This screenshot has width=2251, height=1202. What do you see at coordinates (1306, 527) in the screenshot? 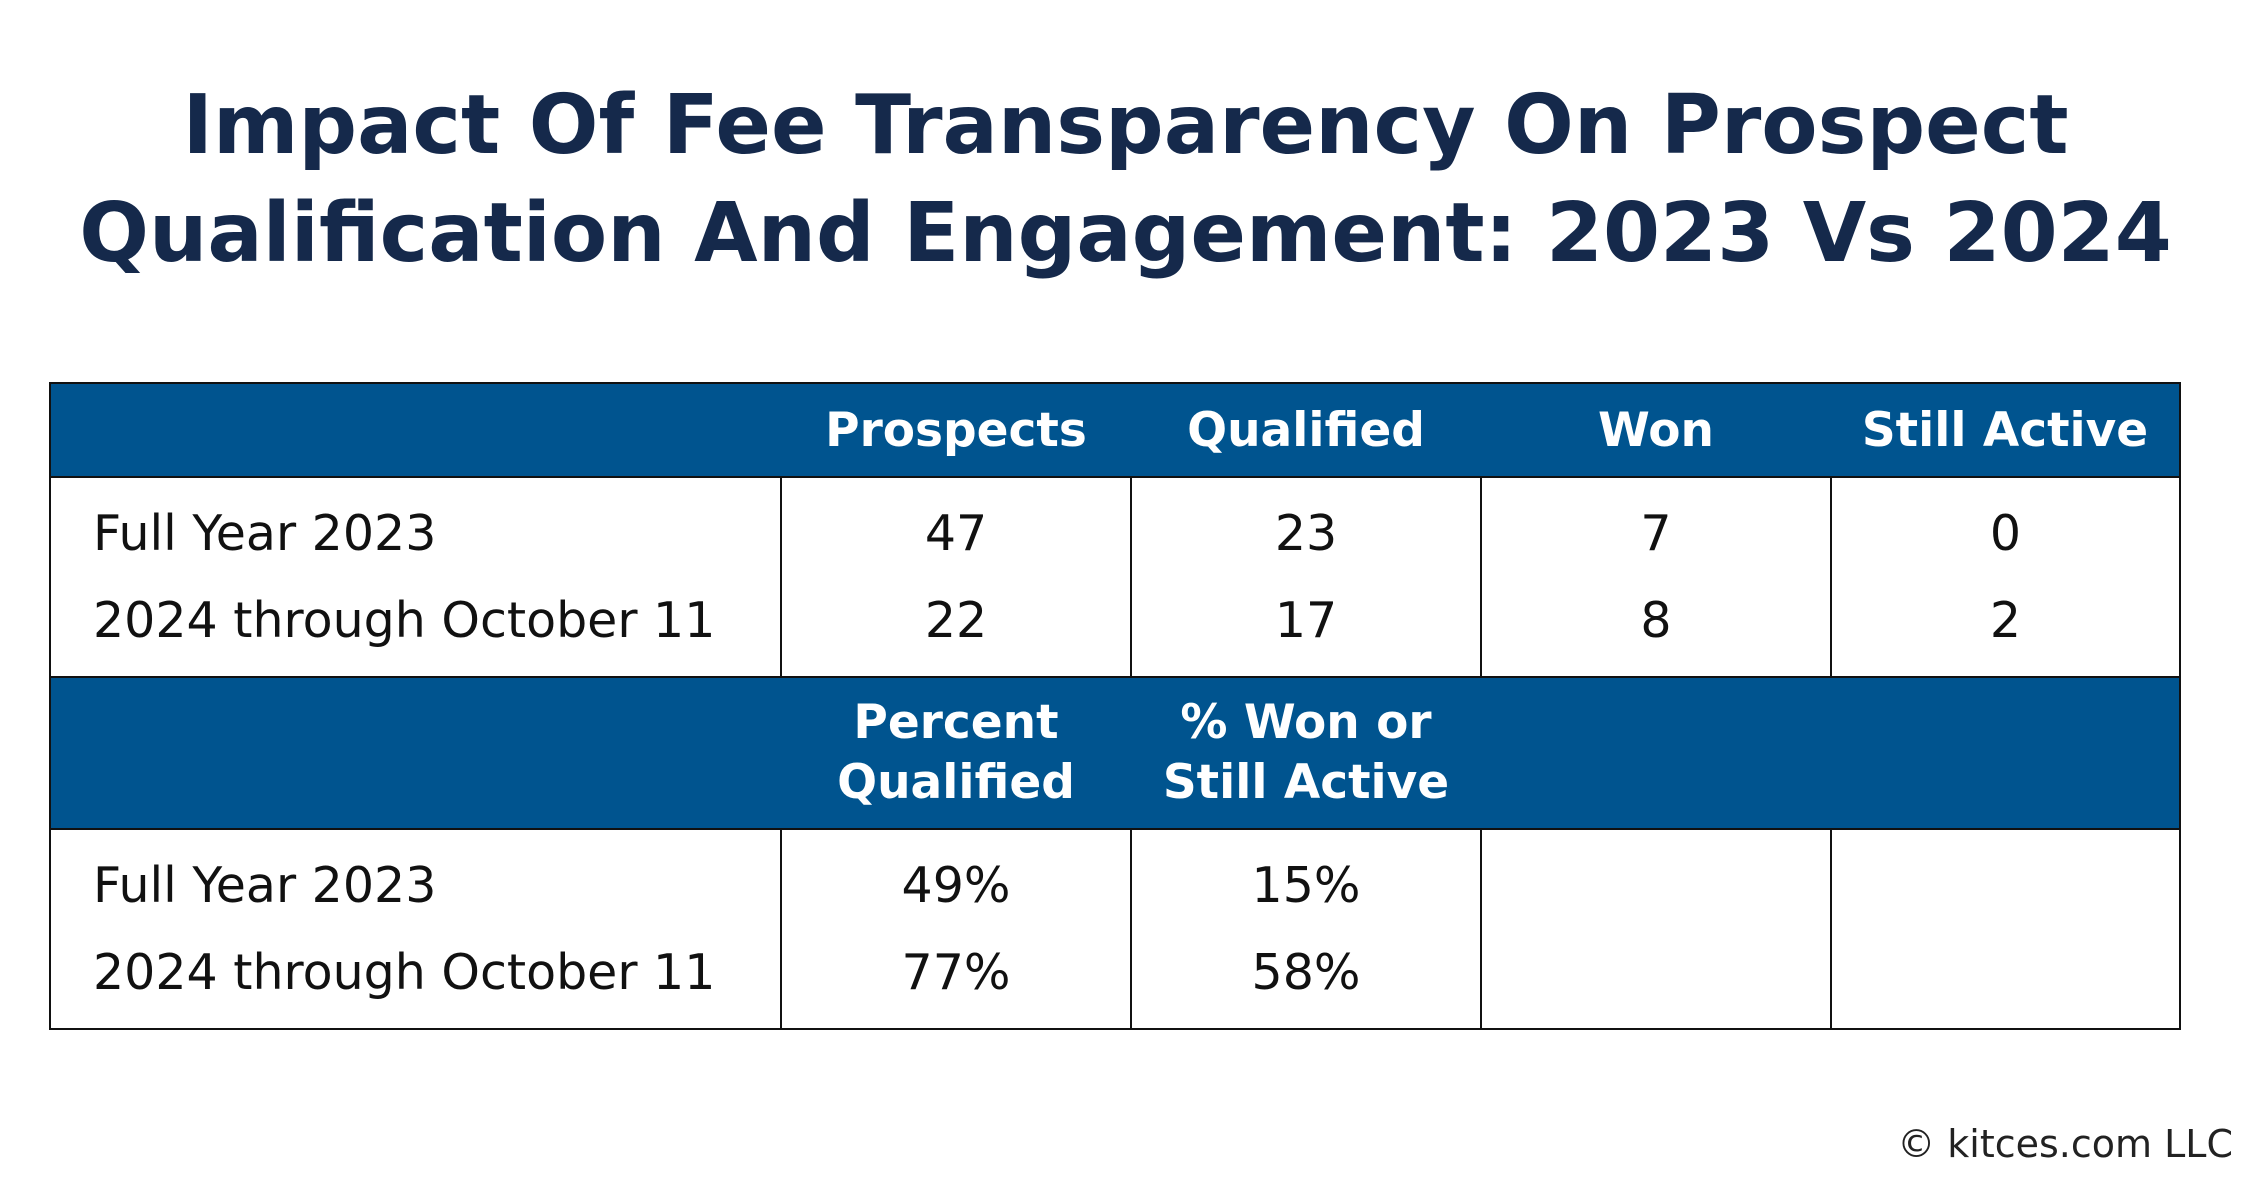
I see `table-cell: 23` at bounding box center [1306, 527].